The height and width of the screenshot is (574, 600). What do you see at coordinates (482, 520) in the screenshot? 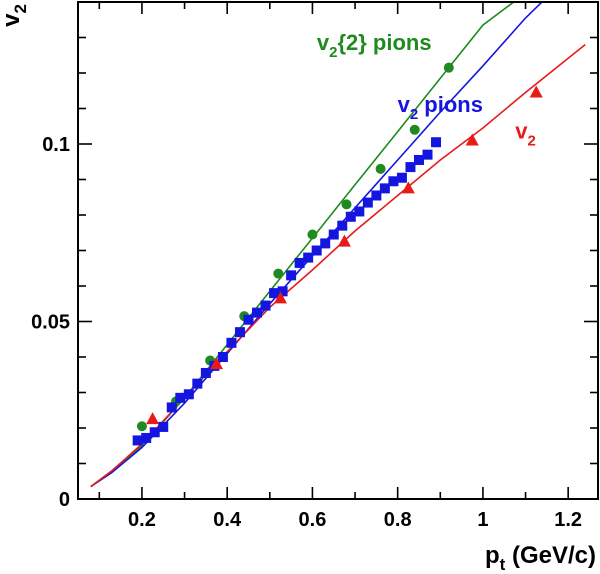
I see `x-tick-label: 1` at bounding box center [482, 520].